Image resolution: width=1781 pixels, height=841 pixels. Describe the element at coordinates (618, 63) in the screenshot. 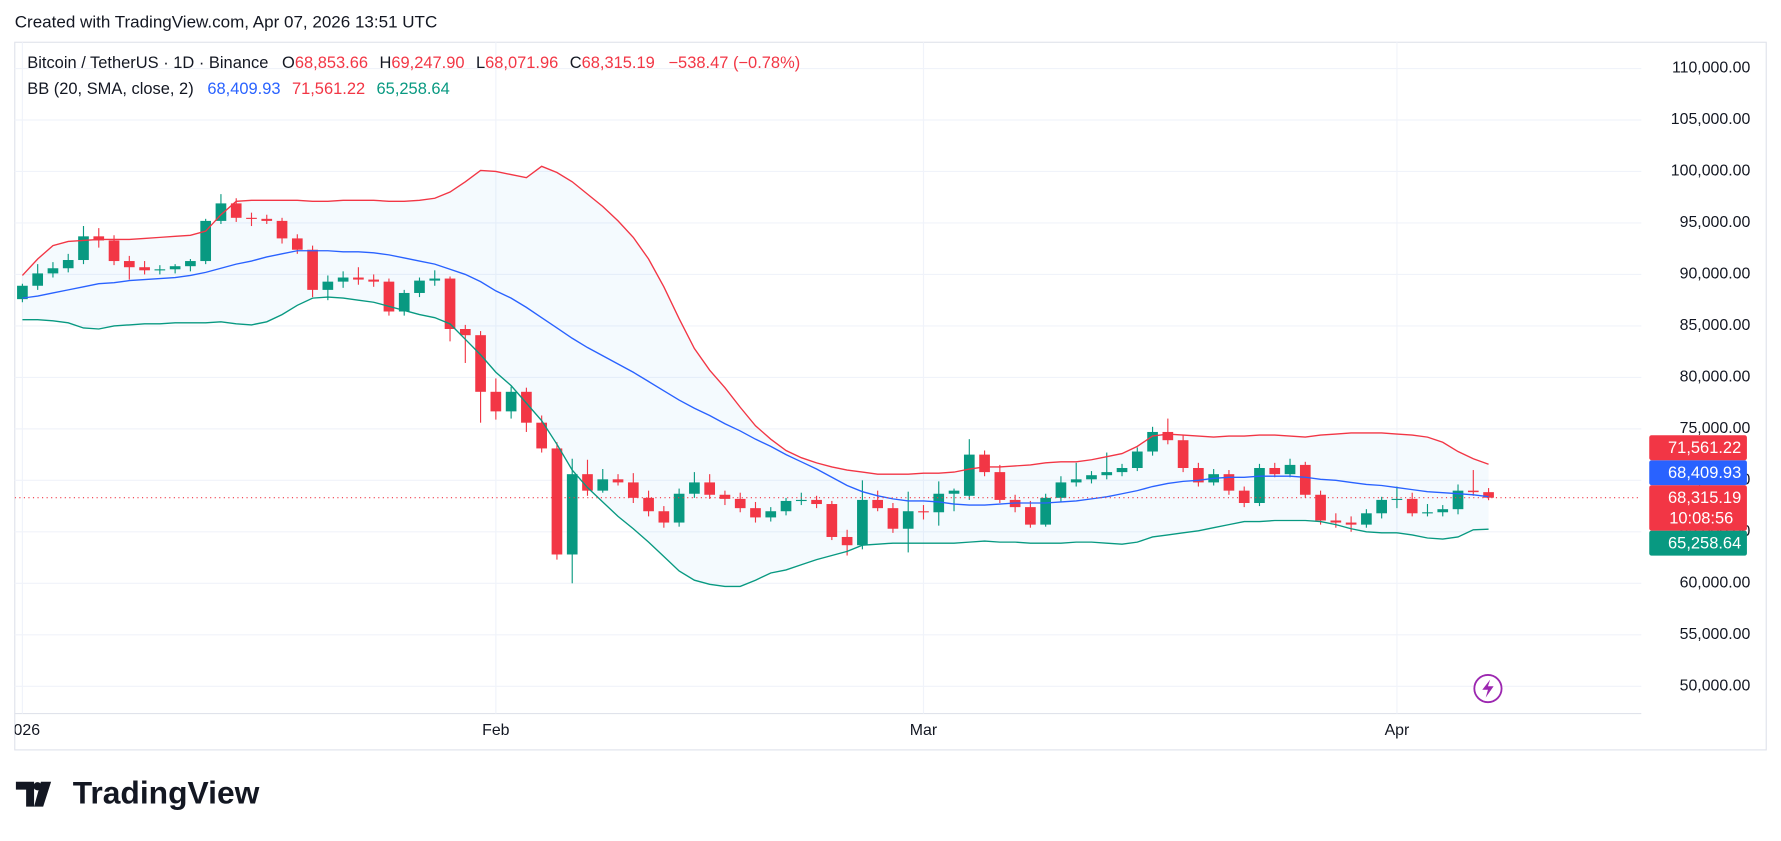

I see `ohlc-value: 68,315.19` at that location.